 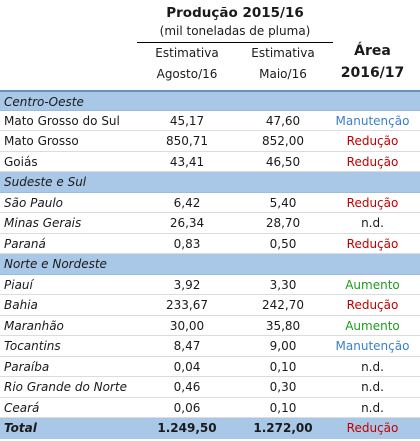 I want to click on estimate-may-value: 46,50, so click(x=283, y=162).